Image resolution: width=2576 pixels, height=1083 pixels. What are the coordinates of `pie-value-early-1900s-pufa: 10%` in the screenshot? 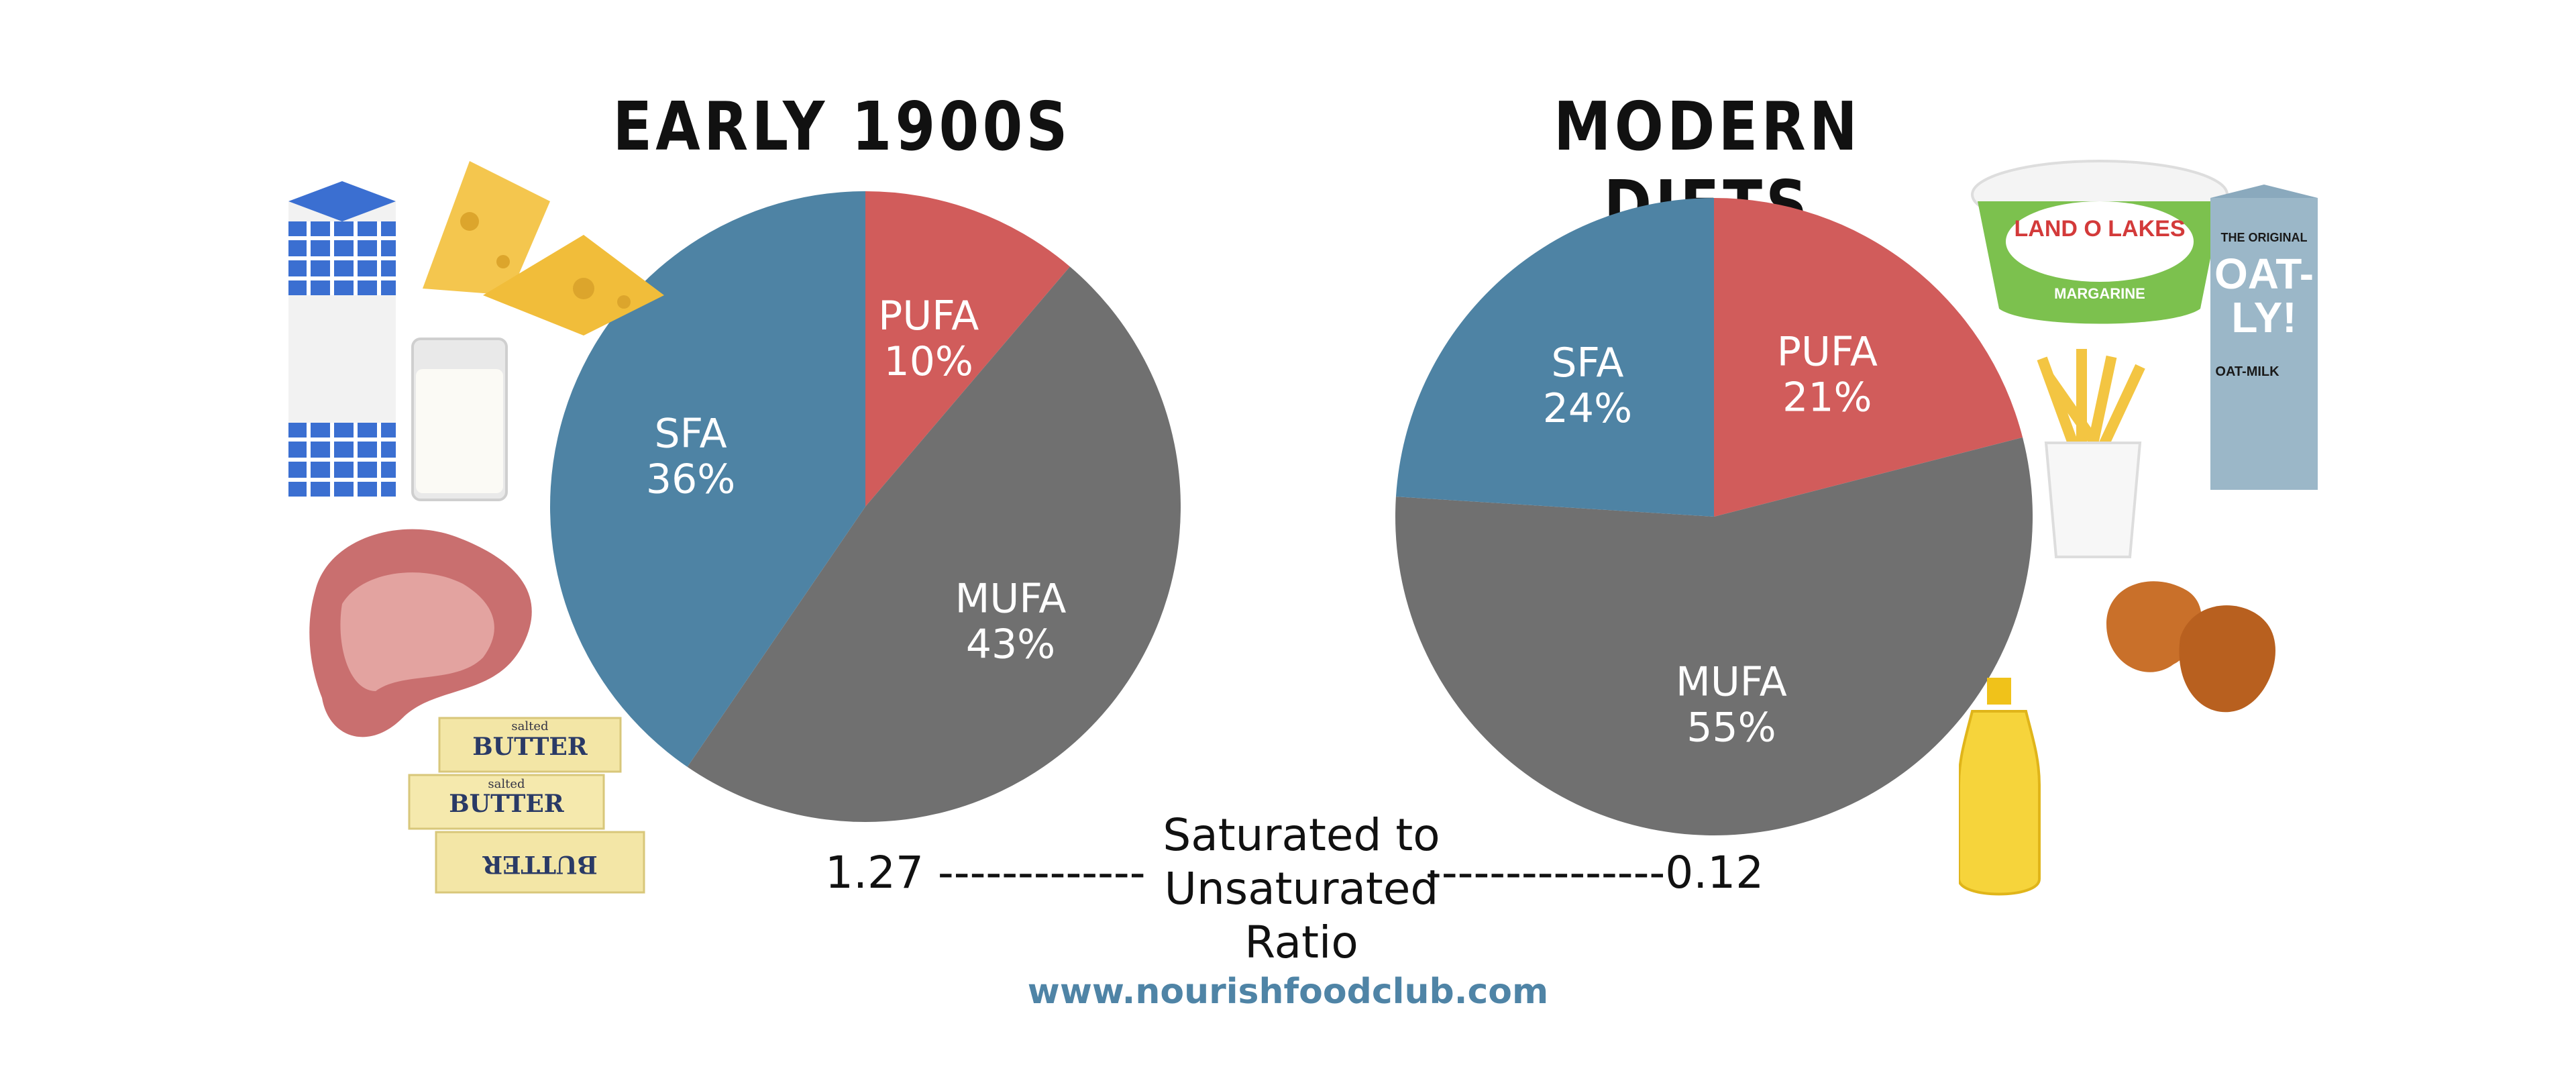 It's located at (928, 361).